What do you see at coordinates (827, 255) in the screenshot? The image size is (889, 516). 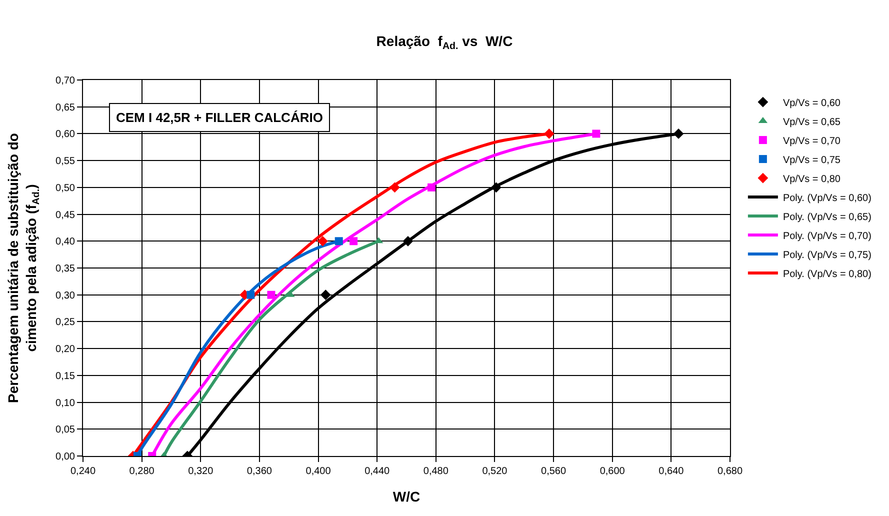 I see `legend-label: Poly. (Vp/Vs = 0,75)` at bounding box center [827, 255].